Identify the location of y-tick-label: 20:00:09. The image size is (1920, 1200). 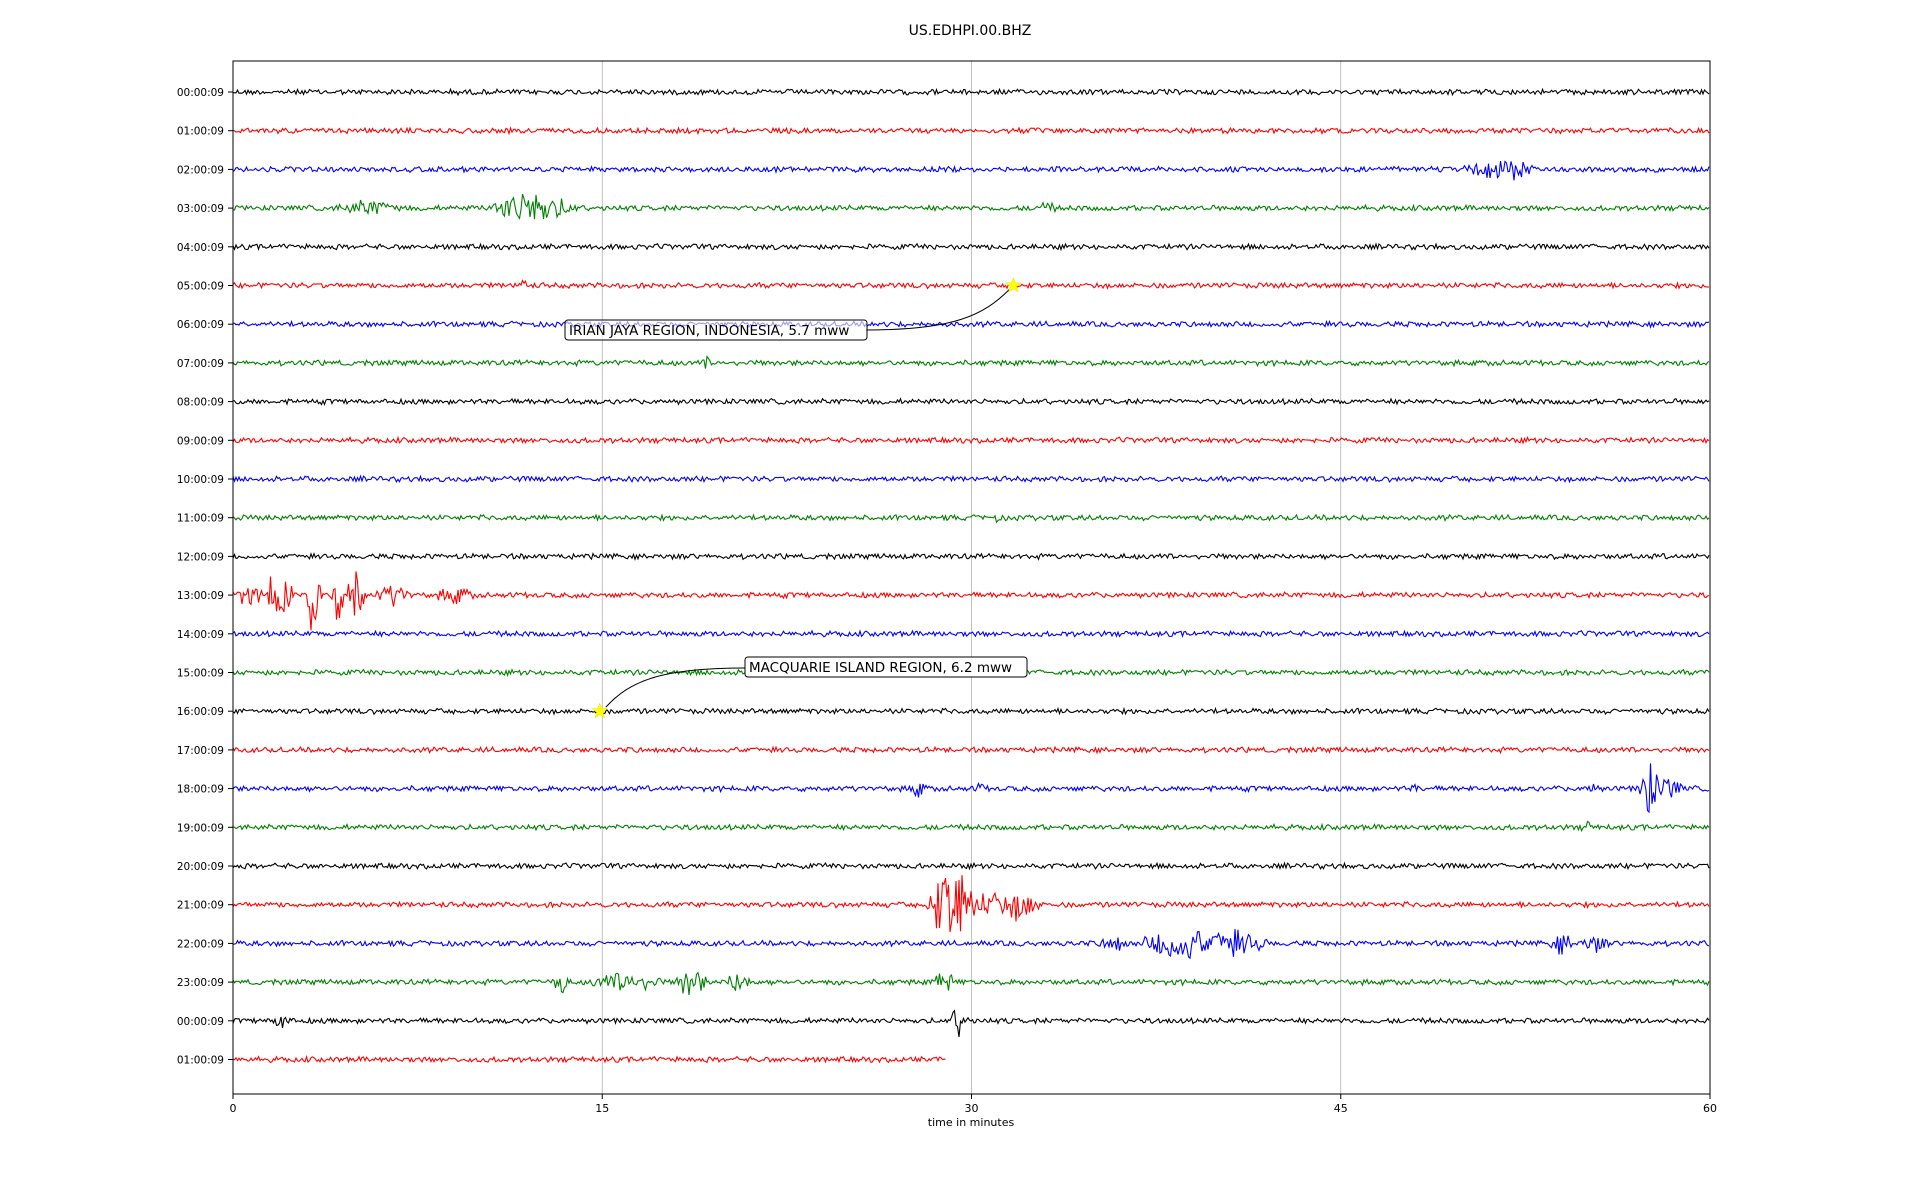
(200, 867).